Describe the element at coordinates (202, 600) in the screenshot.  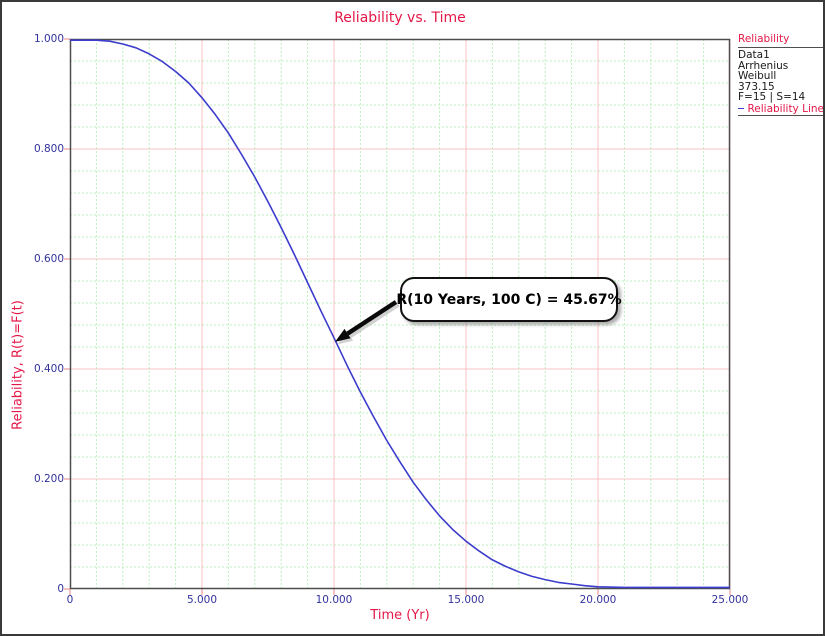
I see `x-tick-label: 5.000` at that location.